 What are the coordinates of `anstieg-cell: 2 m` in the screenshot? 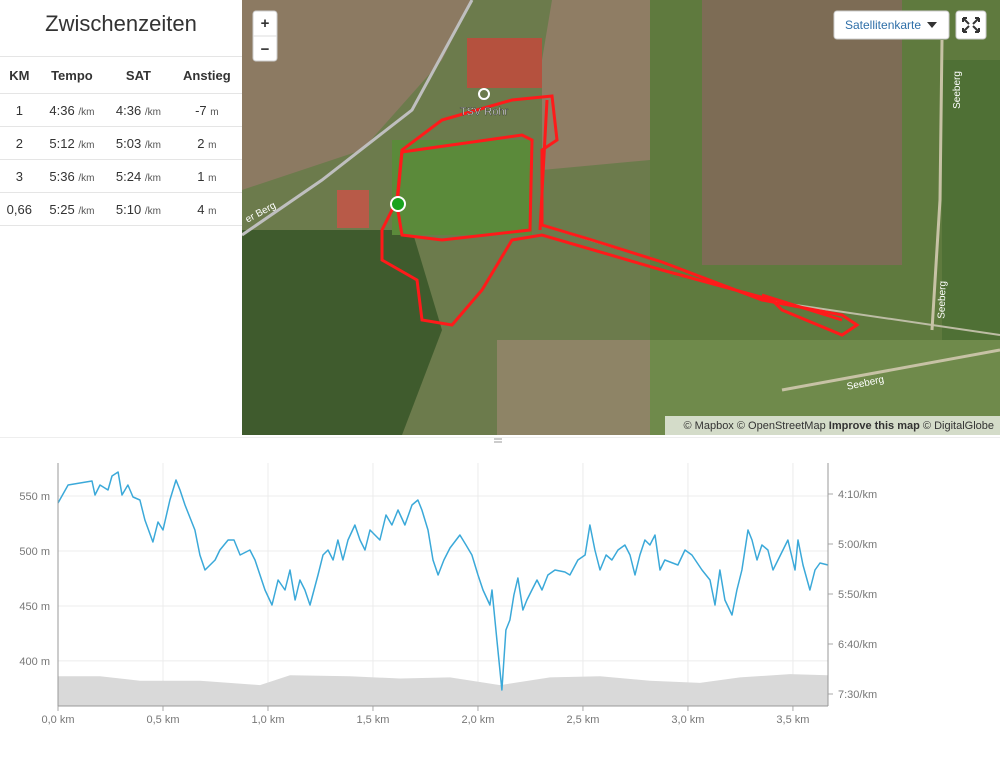 It's located at (206, 143).